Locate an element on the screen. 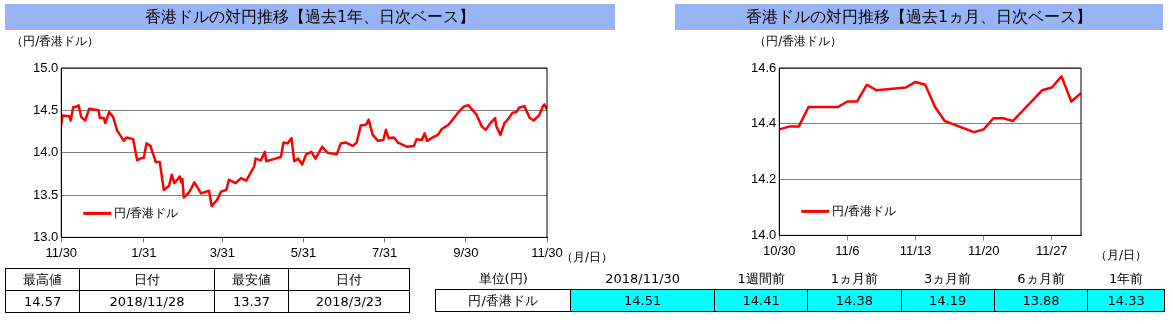 The width and height of the screenshot is (1173, 324). y-tick-label: 14.5 is located at coordinates (45, 109).